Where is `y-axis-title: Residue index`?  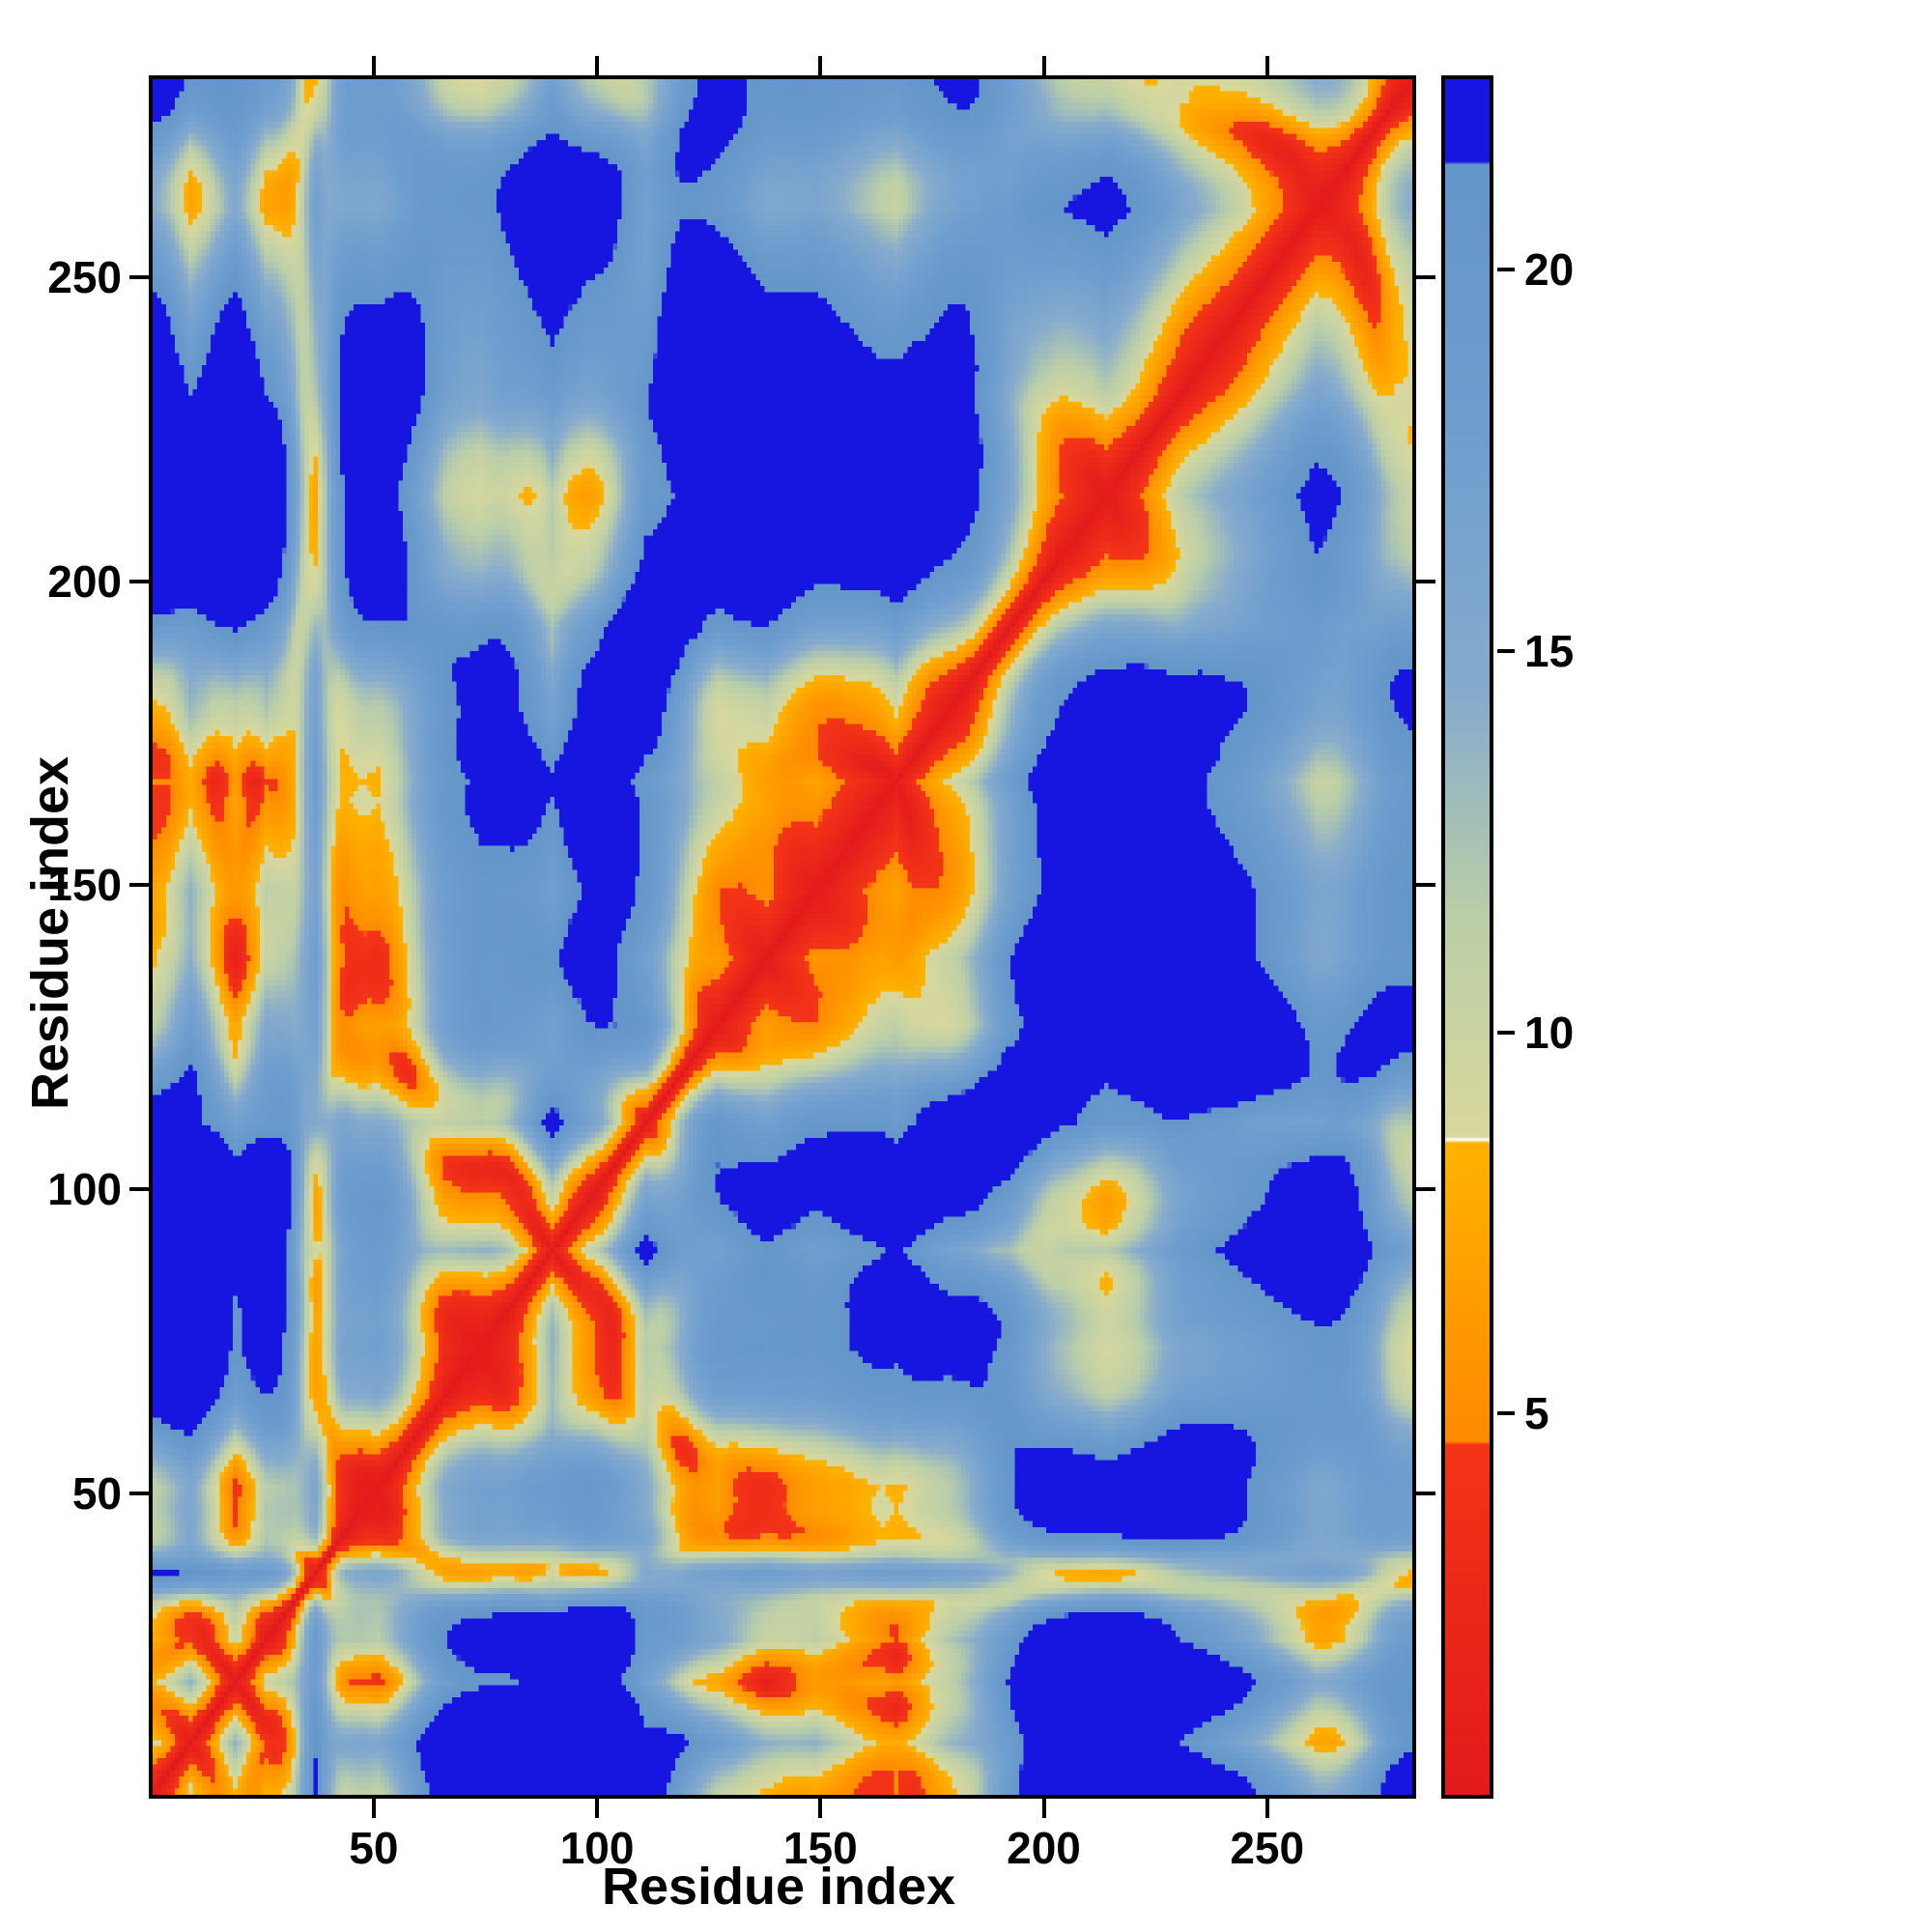
y-axis-title: Residue index is located at coordinates (50, 933).